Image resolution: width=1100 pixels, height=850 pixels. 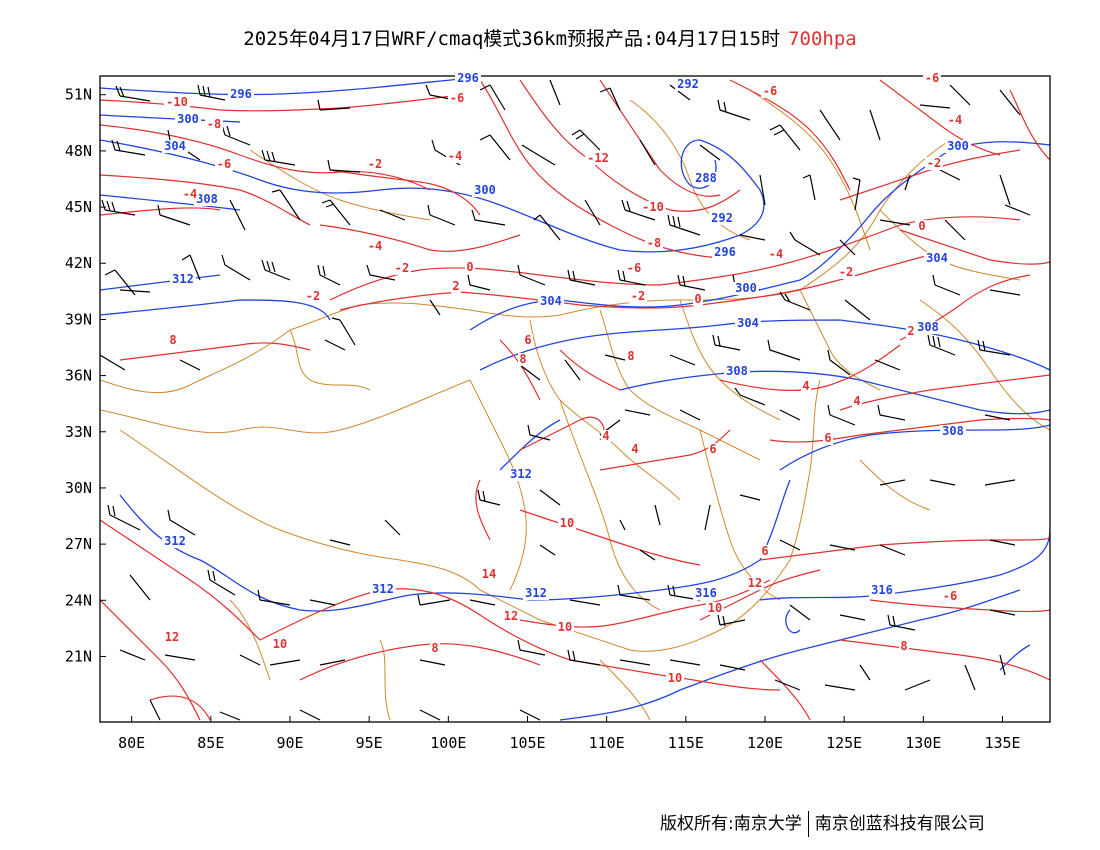 I want to click on x-tick-label: 115E, so click(x=686, y=743).